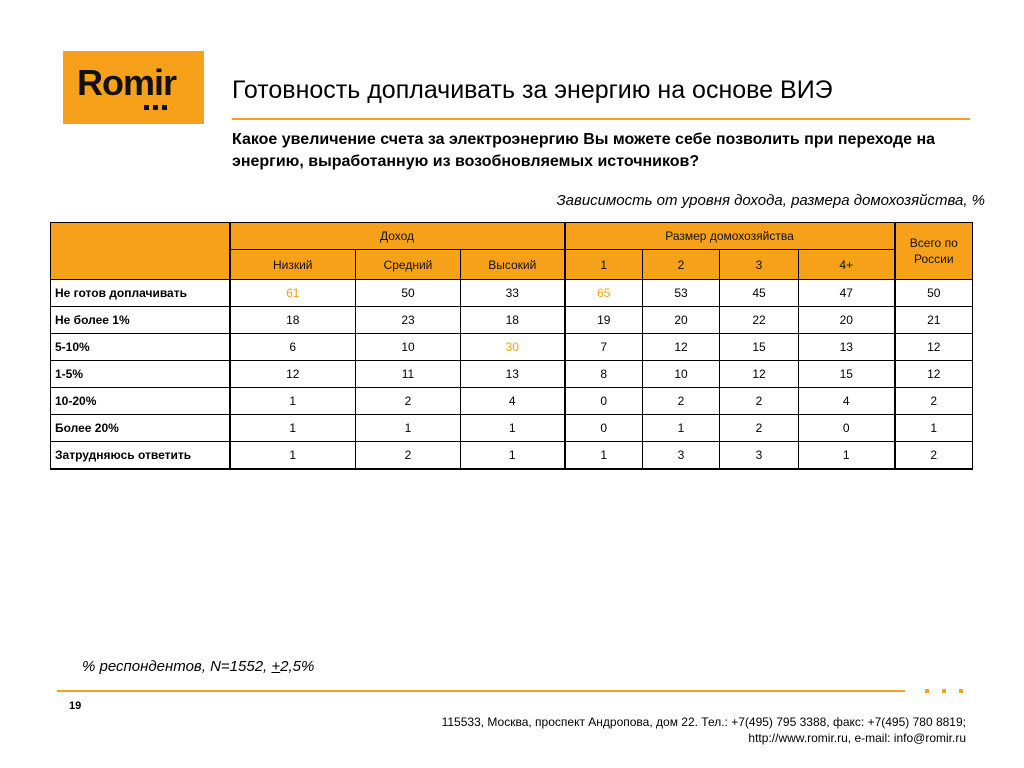 This screenshot has height=768, width=1024. Describe the element at coordinates (140, 428) in the screenshot. I see `row-label: Более 20%` at that location.